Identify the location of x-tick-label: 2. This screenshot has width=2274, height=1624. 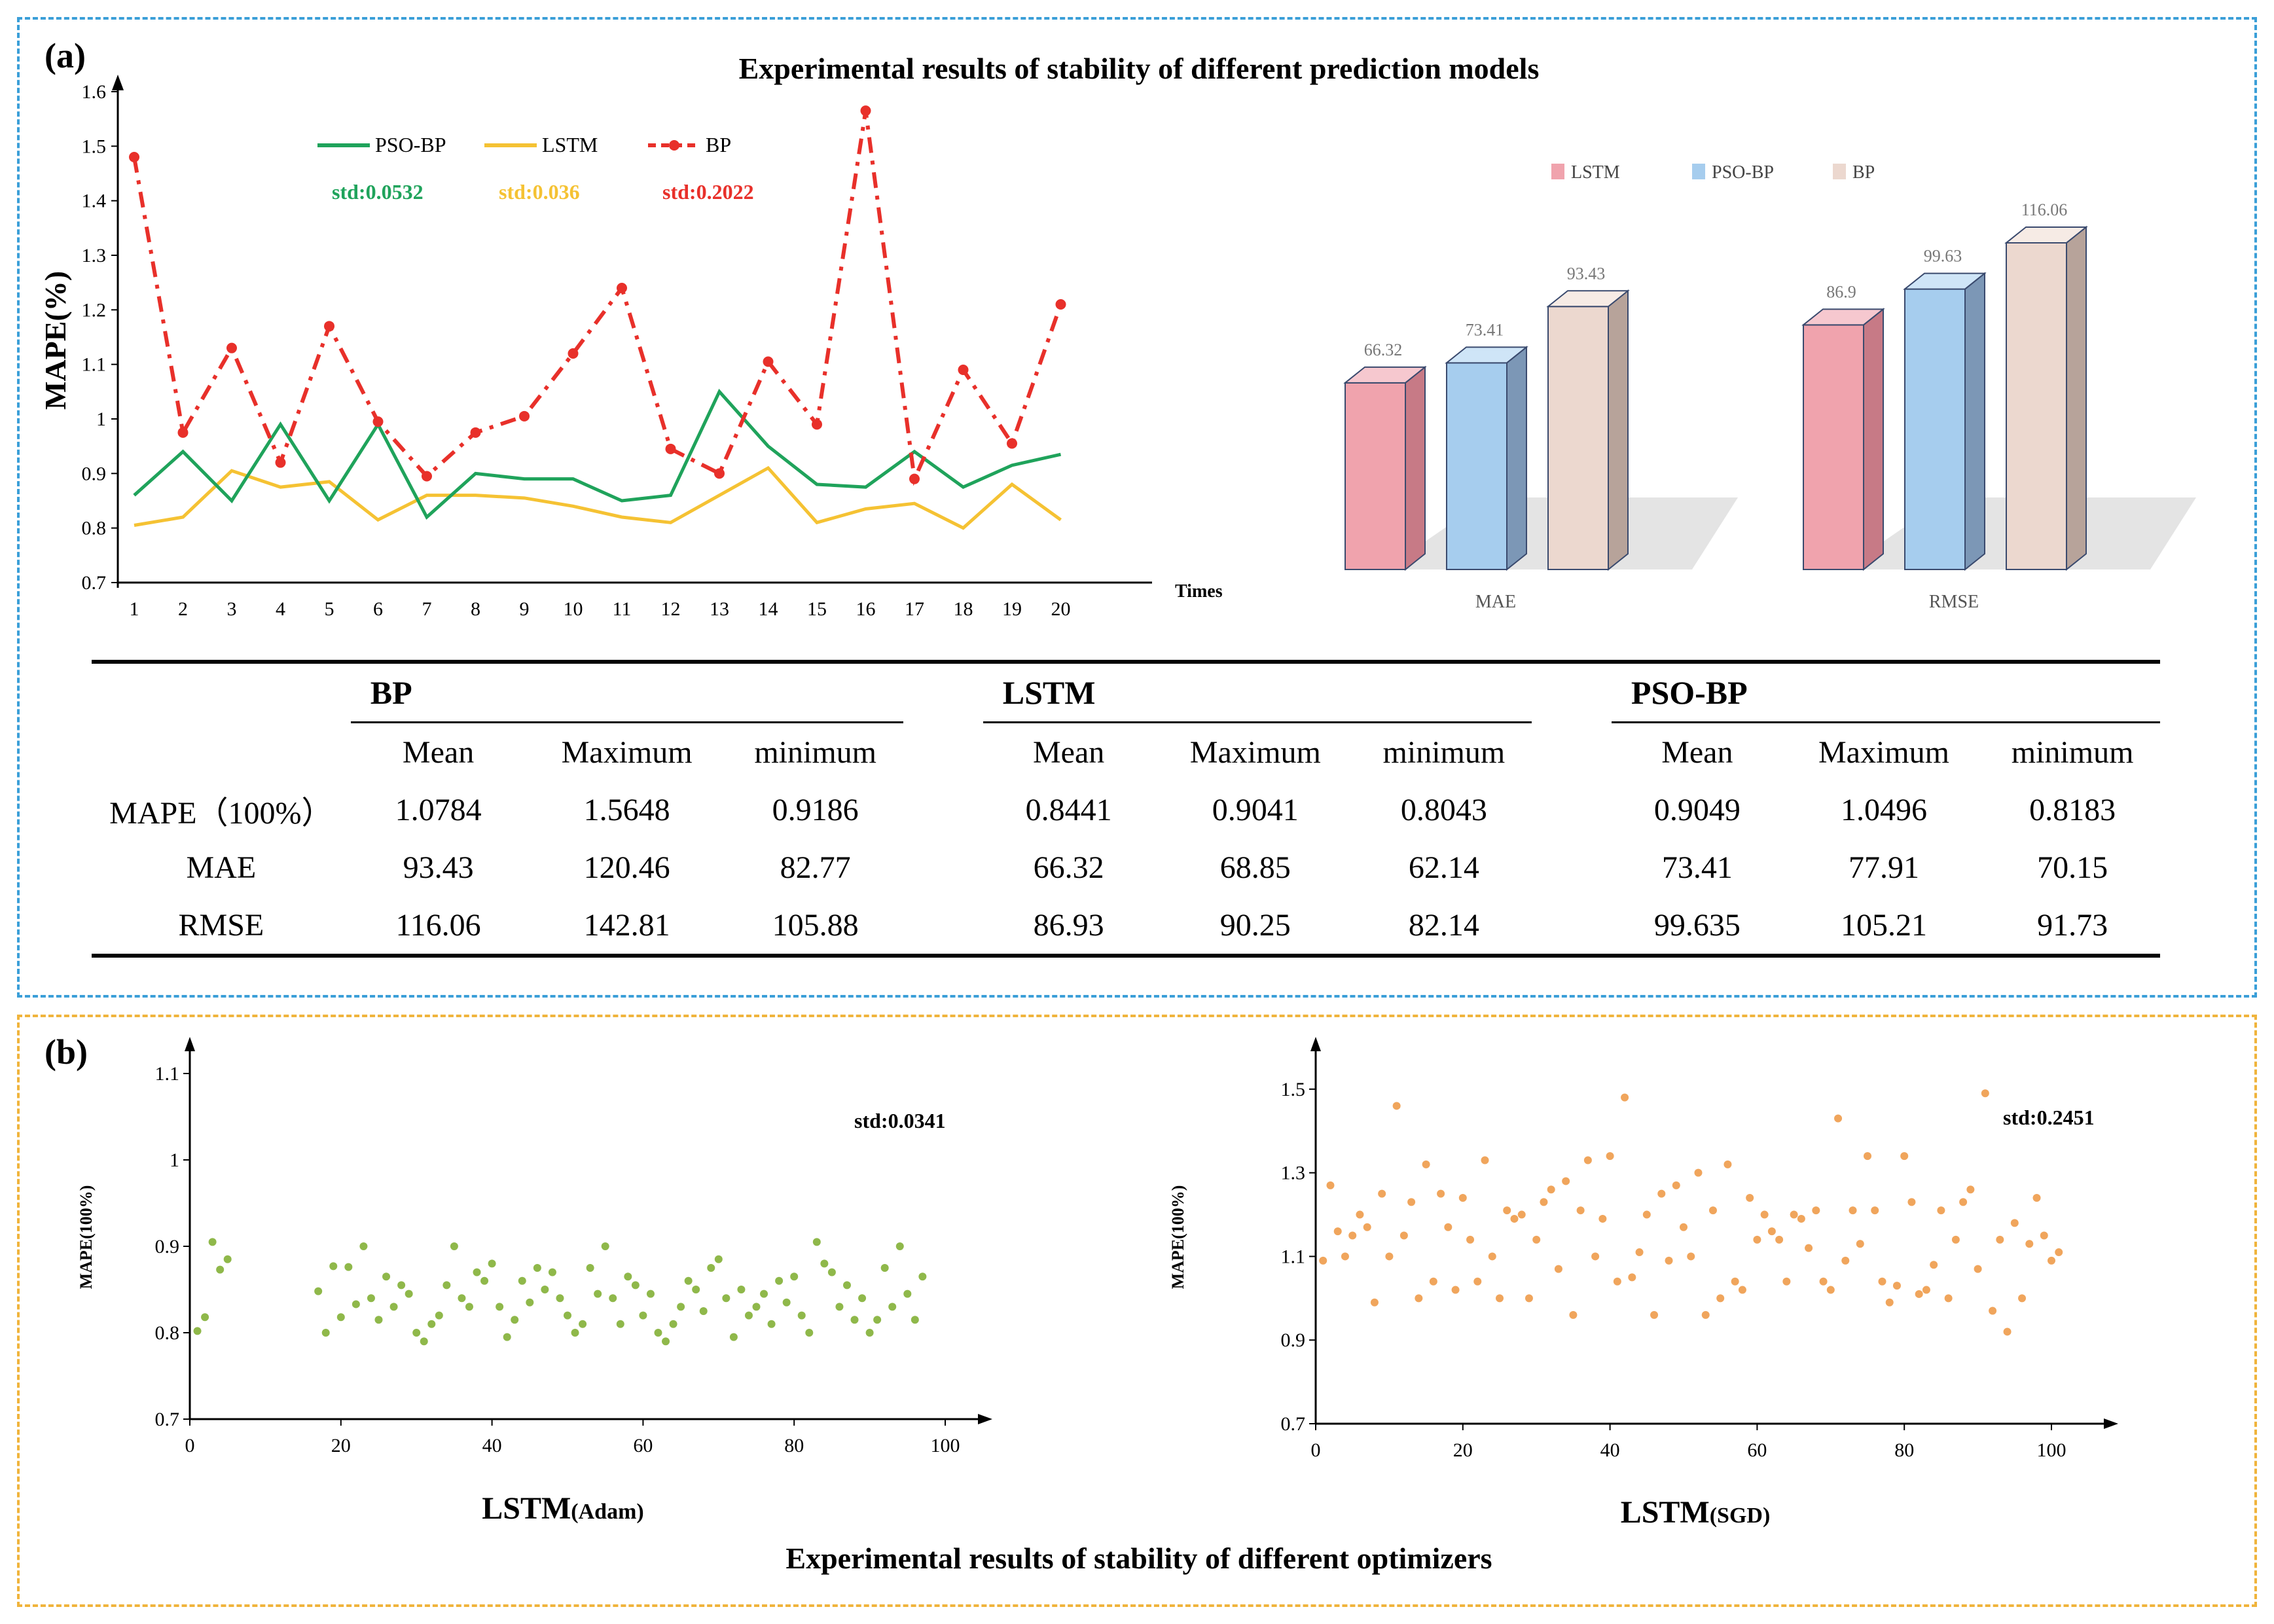
(183, 609).